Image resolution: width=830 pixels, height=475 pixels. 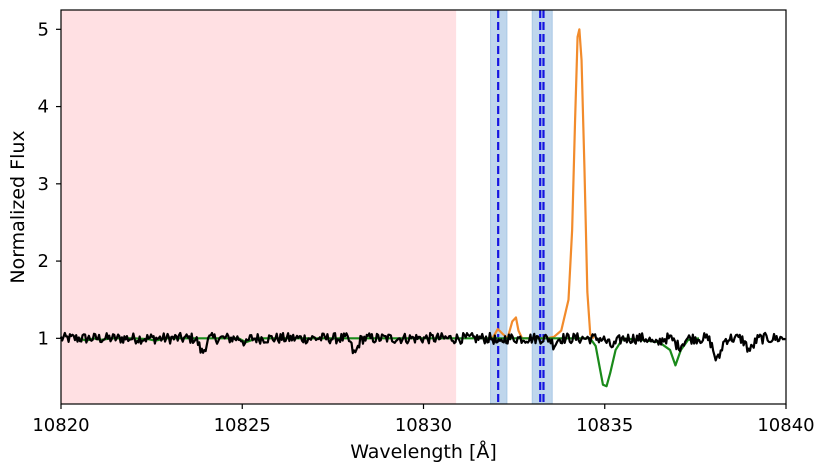 I want to click on series-model-emission, so click(x=543, y=184).